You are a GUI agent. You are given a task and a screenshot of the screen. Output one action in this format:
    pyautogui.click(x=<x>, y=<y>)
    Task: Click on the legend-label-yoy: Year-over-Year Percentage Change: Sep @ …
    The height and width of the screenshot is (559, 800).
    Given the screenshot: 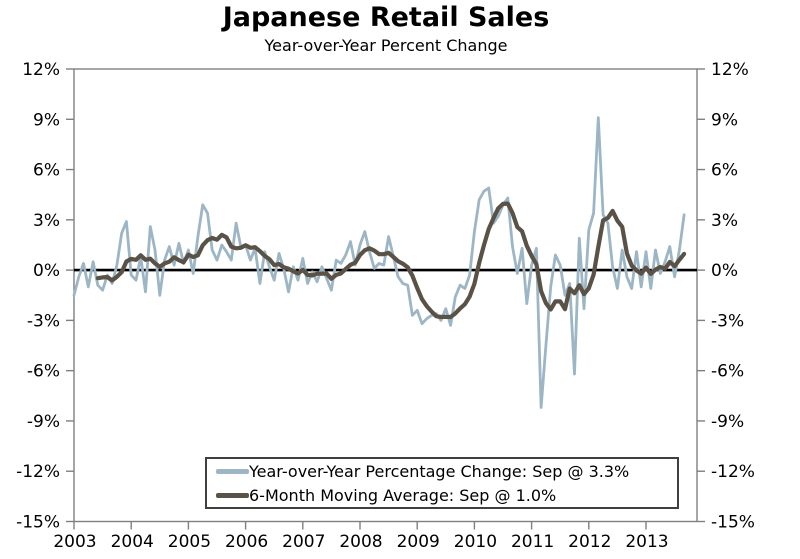 What is the action you would take?
    pyautogui.click(x=439, y=471)
    